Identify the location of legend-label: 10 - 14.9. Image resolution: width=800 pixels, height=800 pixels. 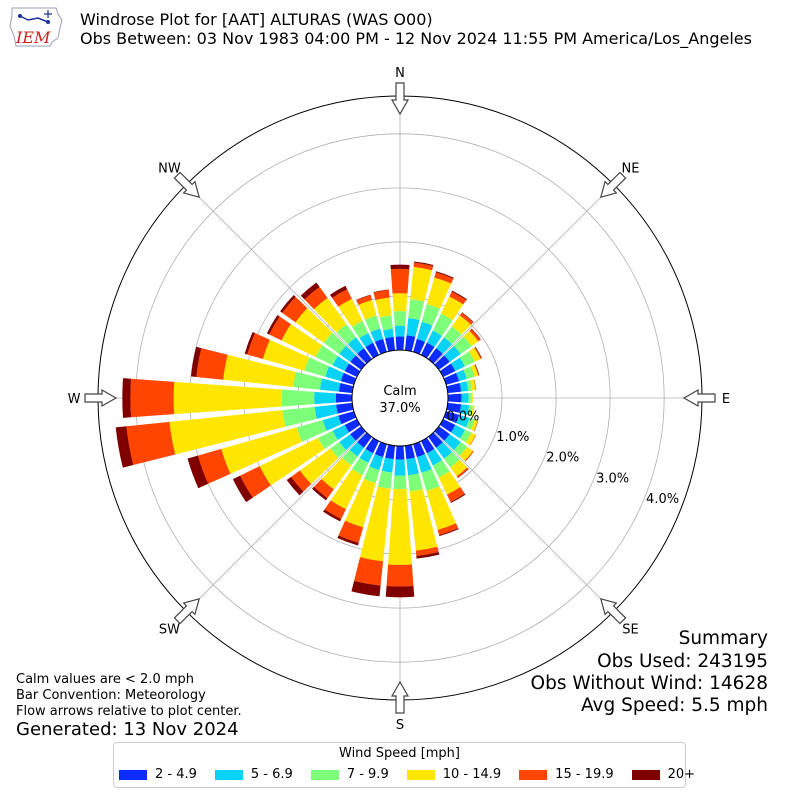
(472, 774).